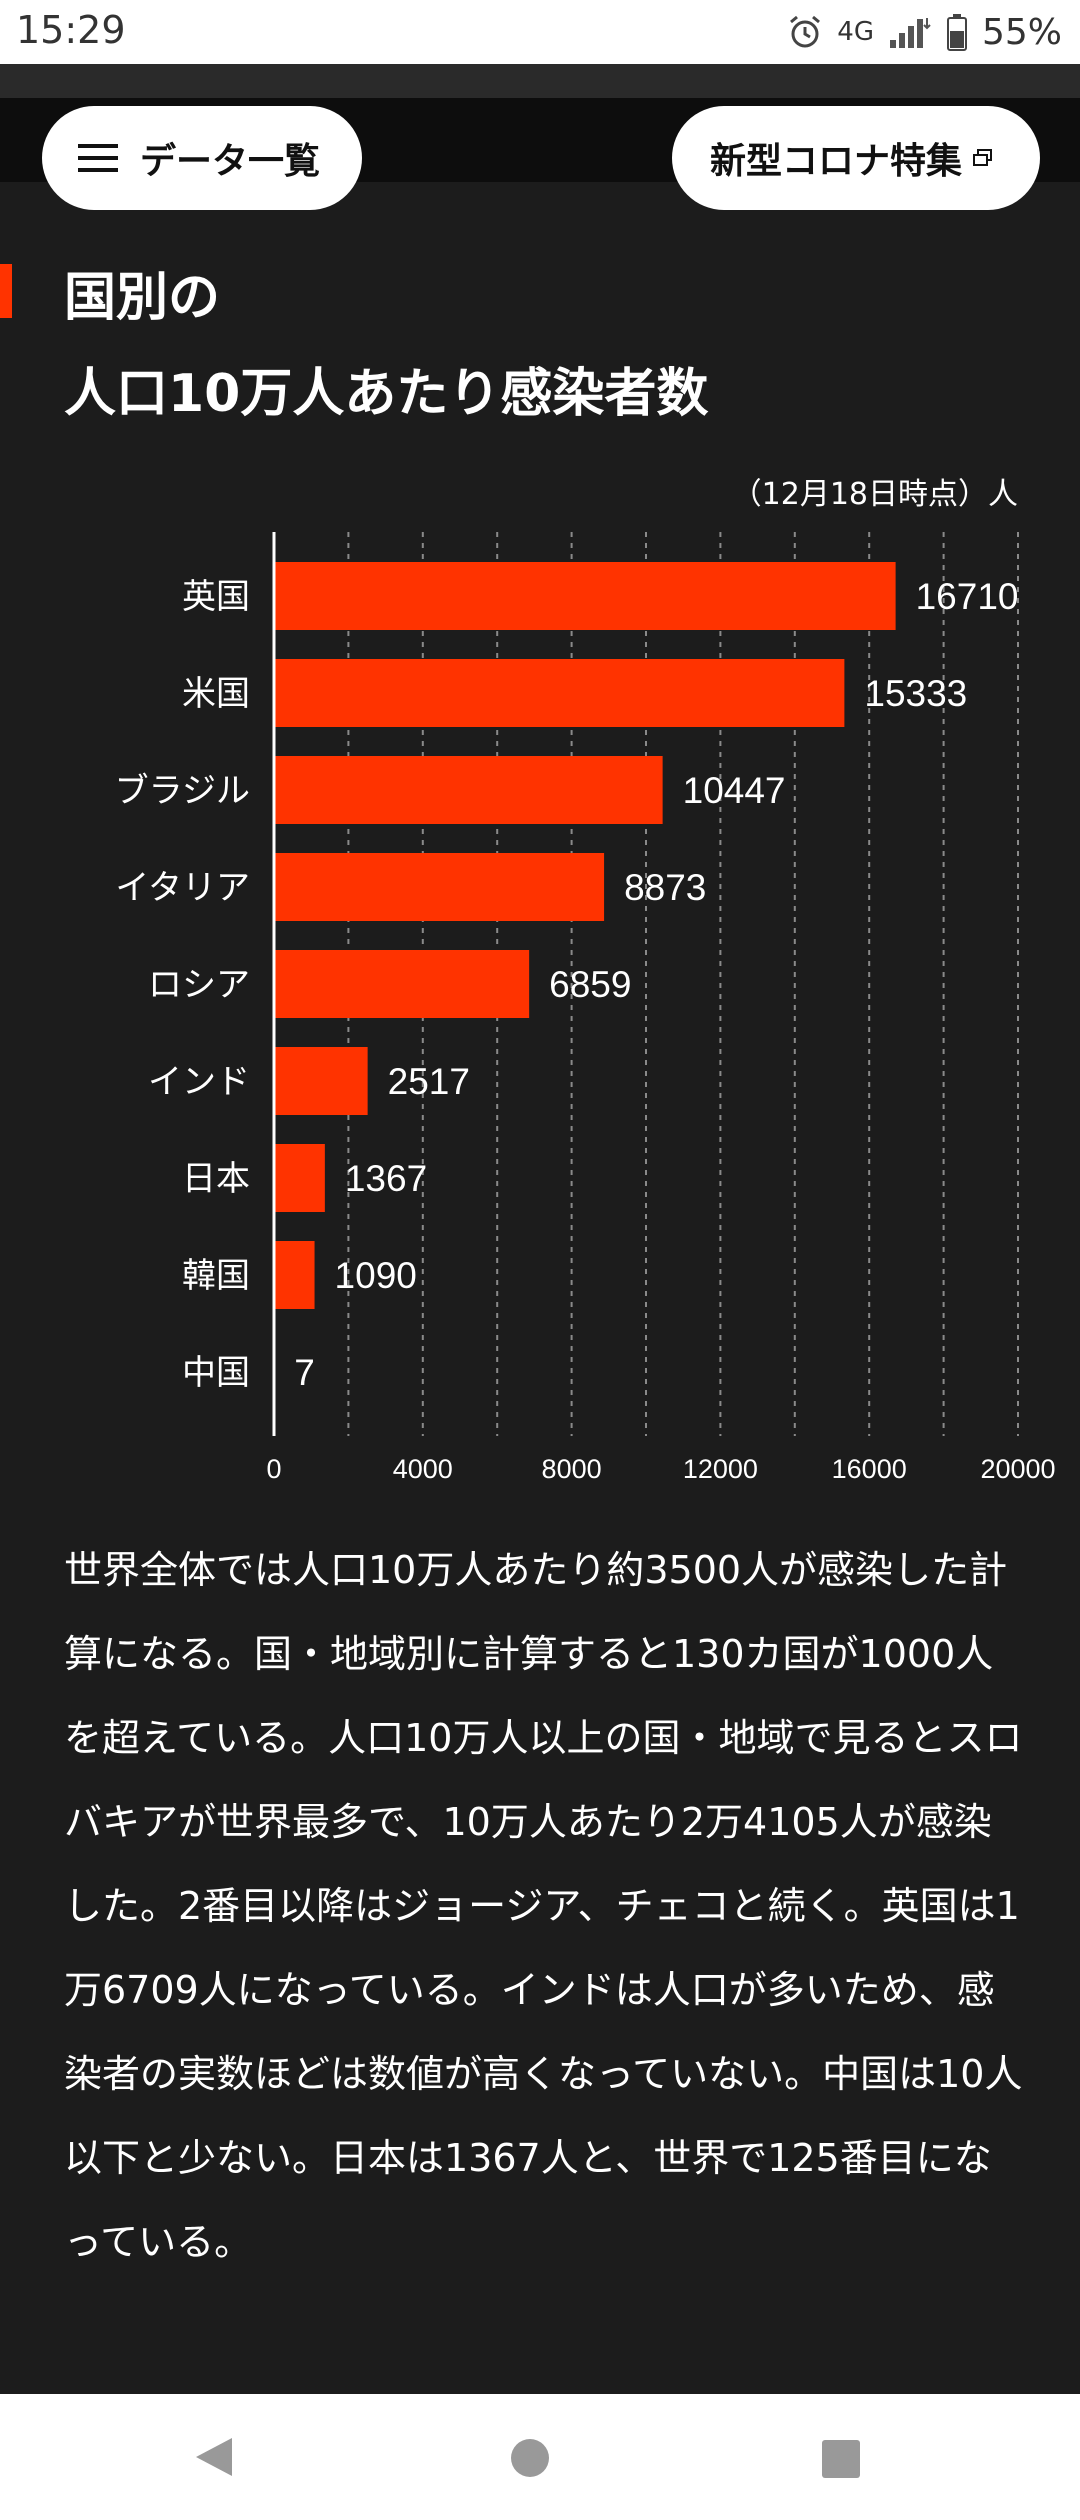 This screenshot has height=2520, width=1080. Describe the element at coordinates (530, 2458) in the screenshot. I see `home-icon` at that location.